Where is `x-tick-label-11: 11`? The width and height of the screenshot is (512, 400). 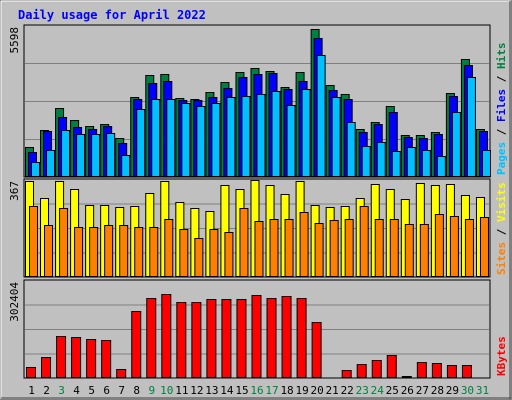 x-tick-label-11: 11 is located at coordinates (181, 390).